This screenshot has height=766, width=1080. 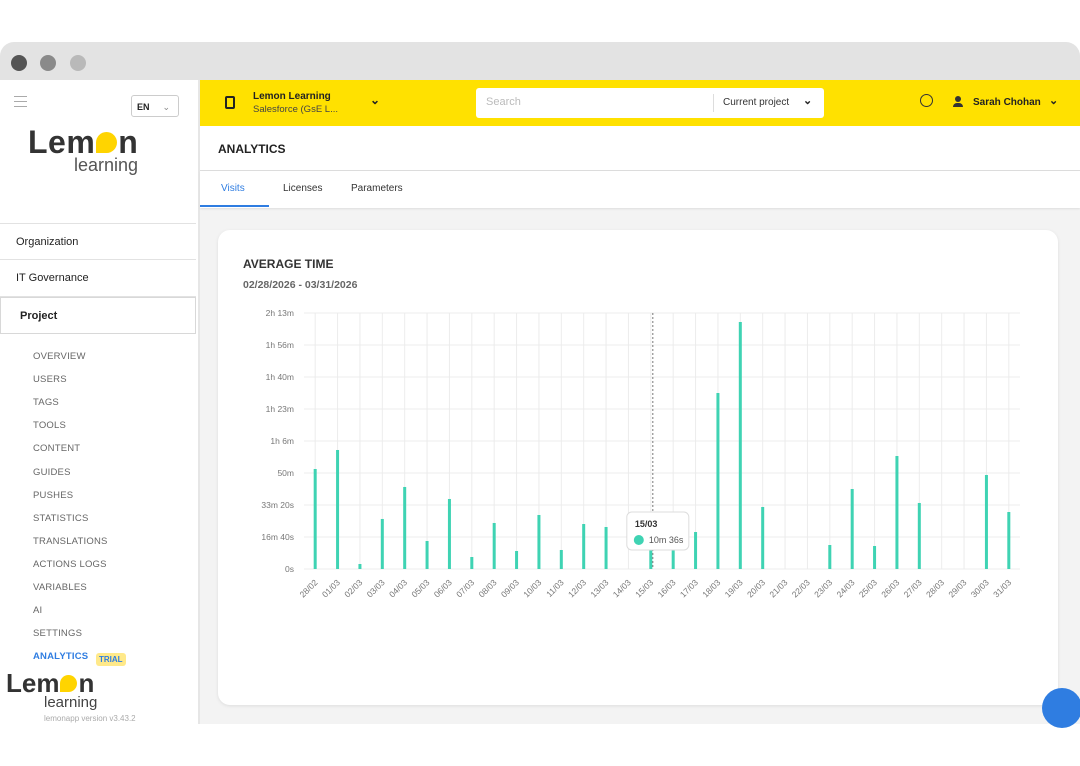 What do you see at coordinates (61, 657) in the screenshot?
I see `subnav-item: ANALYTICS` at bounding box center [61, 657].